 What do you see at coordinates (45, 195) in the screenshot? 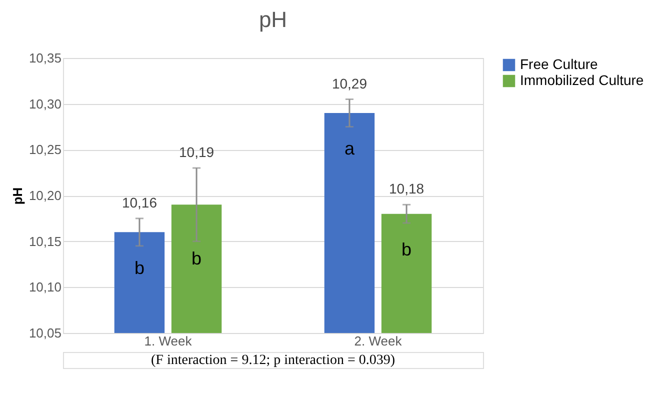
I see `y-tick-label: 10,20` at bounding box center [45, 195].